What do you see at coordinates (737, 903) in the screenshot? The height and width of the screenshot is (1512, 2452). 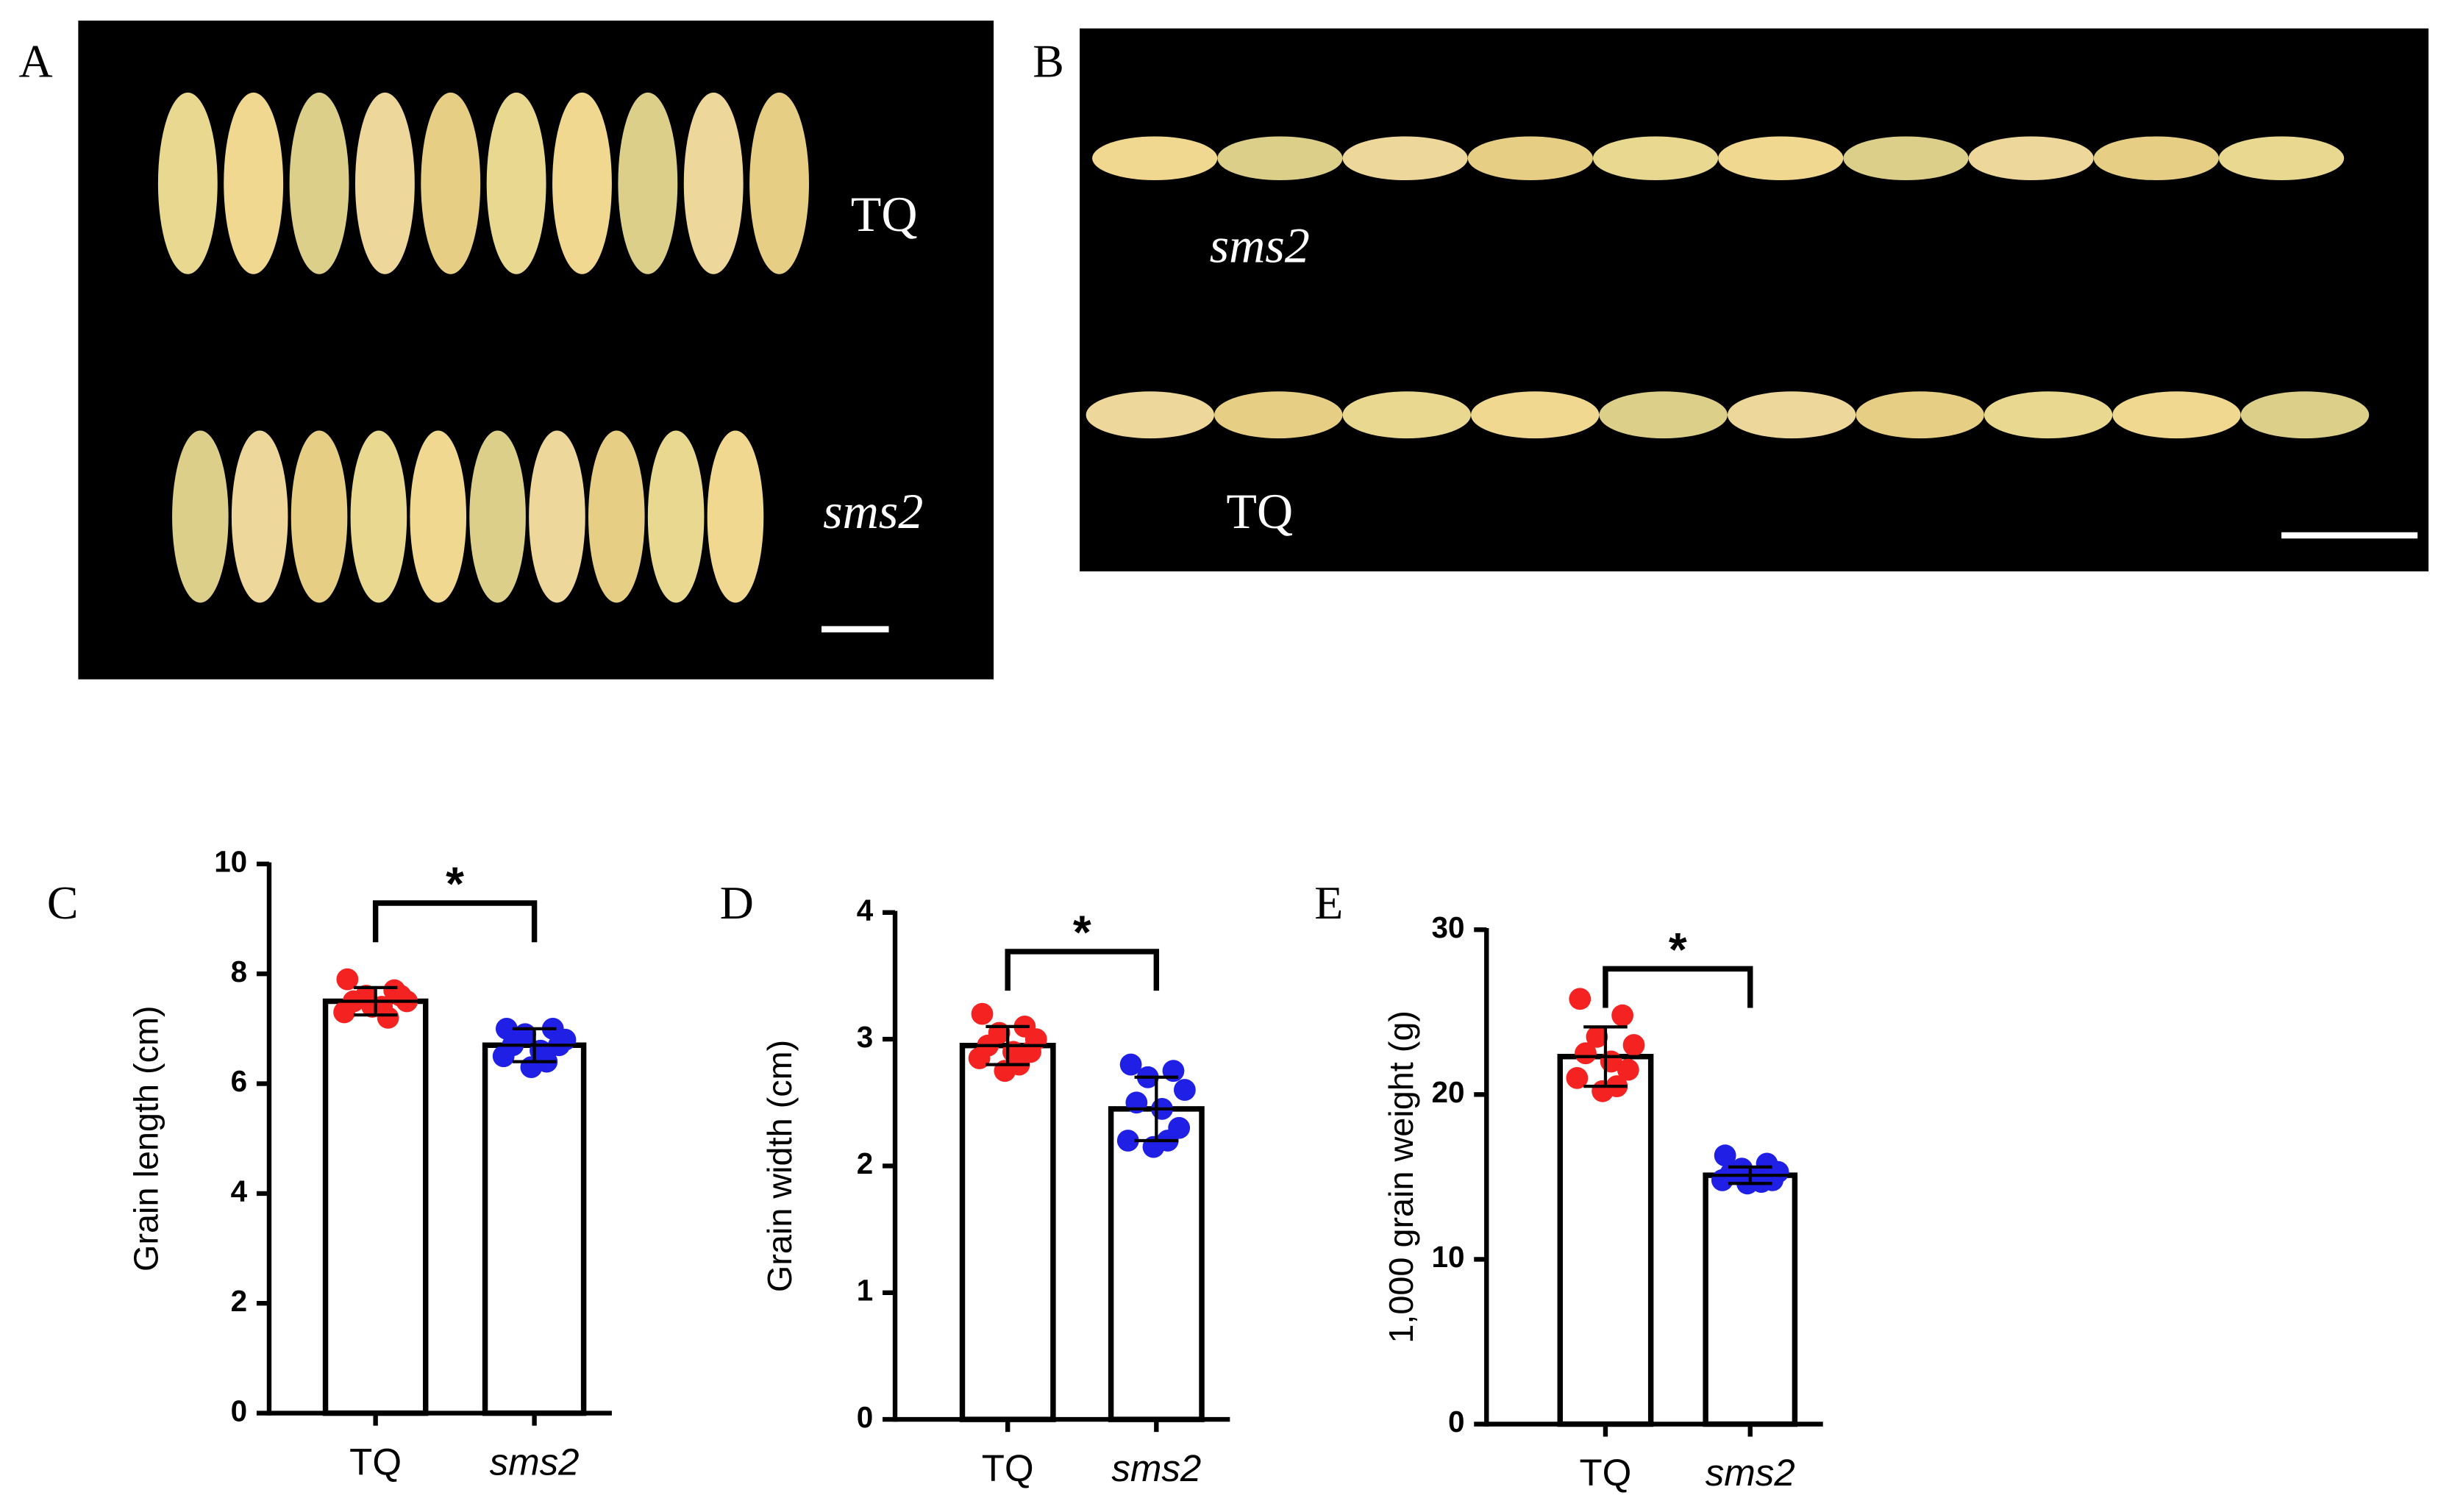 I see `panel-letter: D` at bounding box center [737, 903].